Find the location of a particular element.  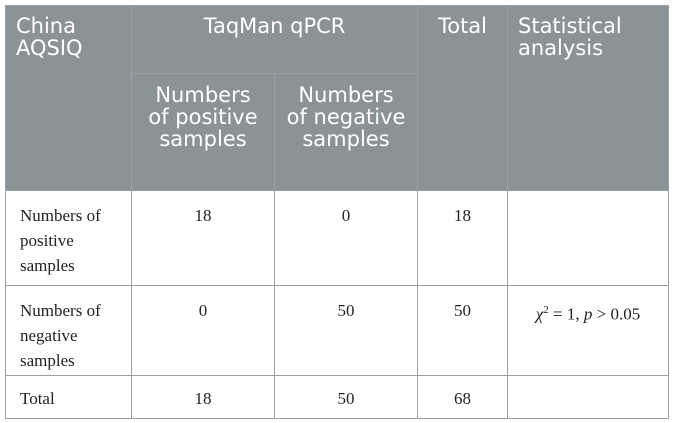

stat-p: p is located at coordinates (588, 314).